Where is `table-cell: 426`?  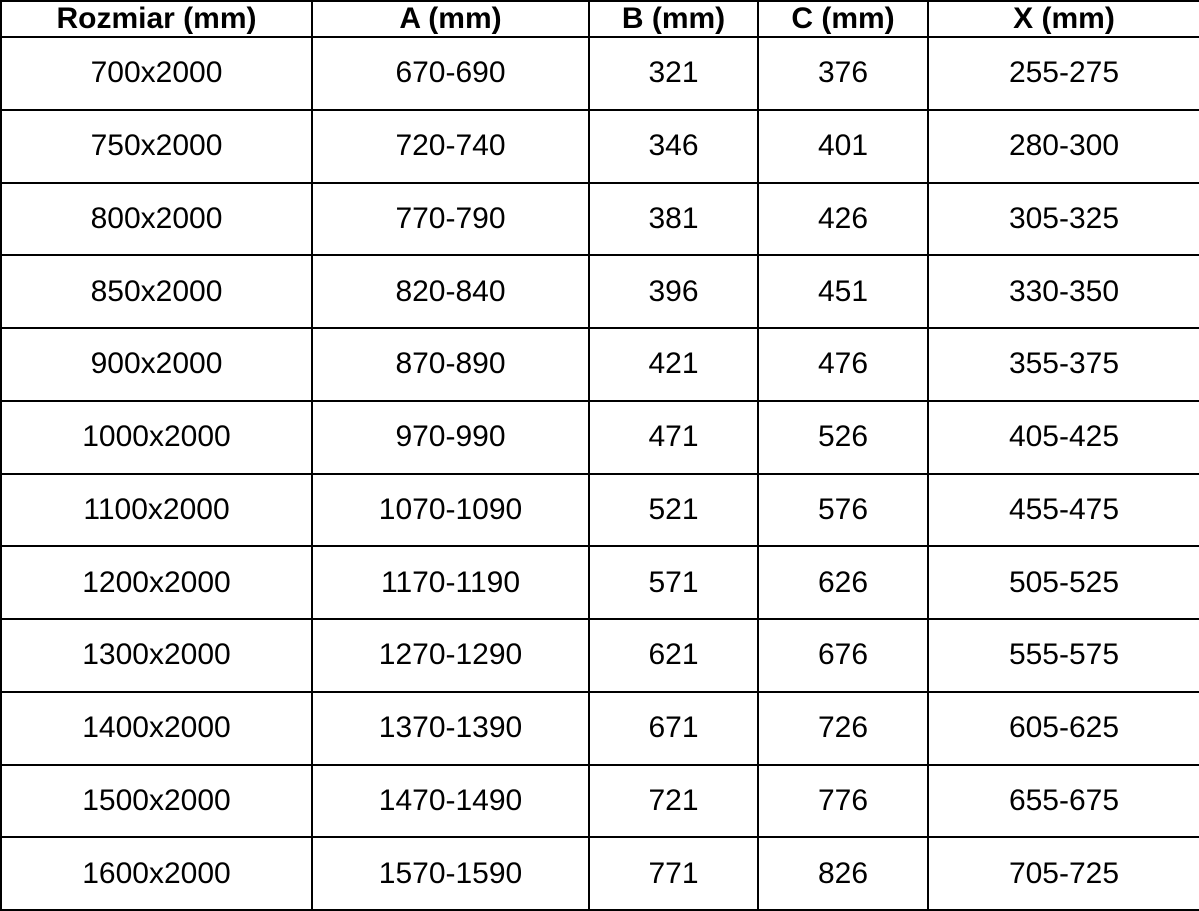 table-cell: 426 is located at coordinates (843, 219).